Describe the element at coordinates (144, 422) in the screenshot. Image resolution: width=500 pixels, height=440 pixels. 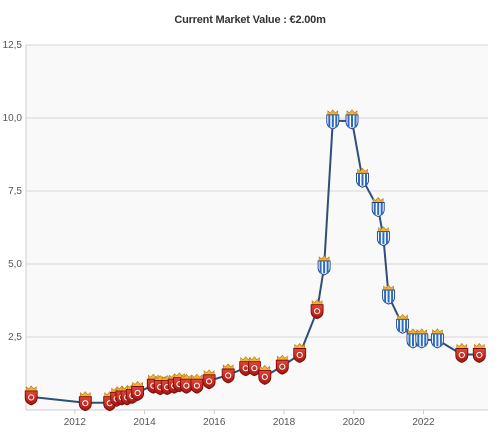
I see `x-tick-label: 2014` at that location.